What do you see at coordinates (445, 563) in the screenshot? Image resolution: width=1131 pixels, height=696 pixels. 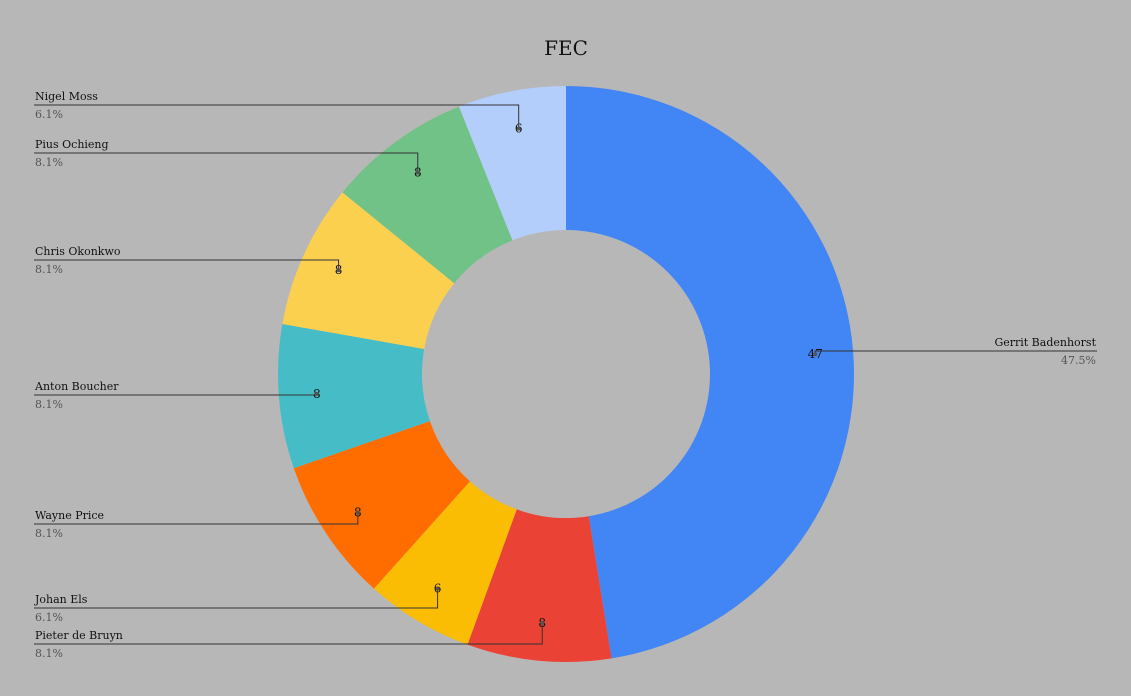 I see `slice-johan-els` at bounding box center [445, 563].